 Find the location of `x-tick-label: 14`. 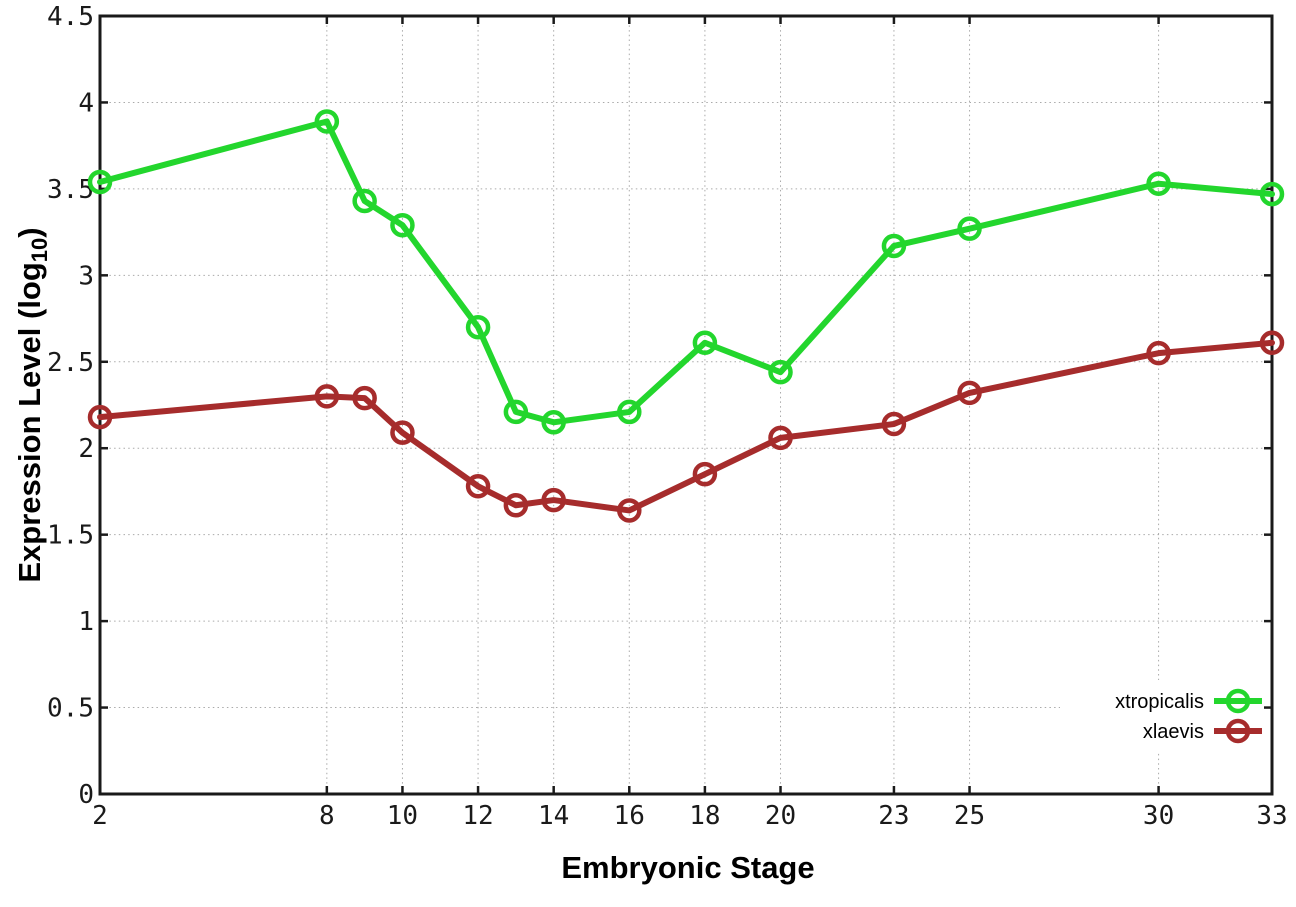

x-tick-label: 14 is located at coordinates (553, 816).